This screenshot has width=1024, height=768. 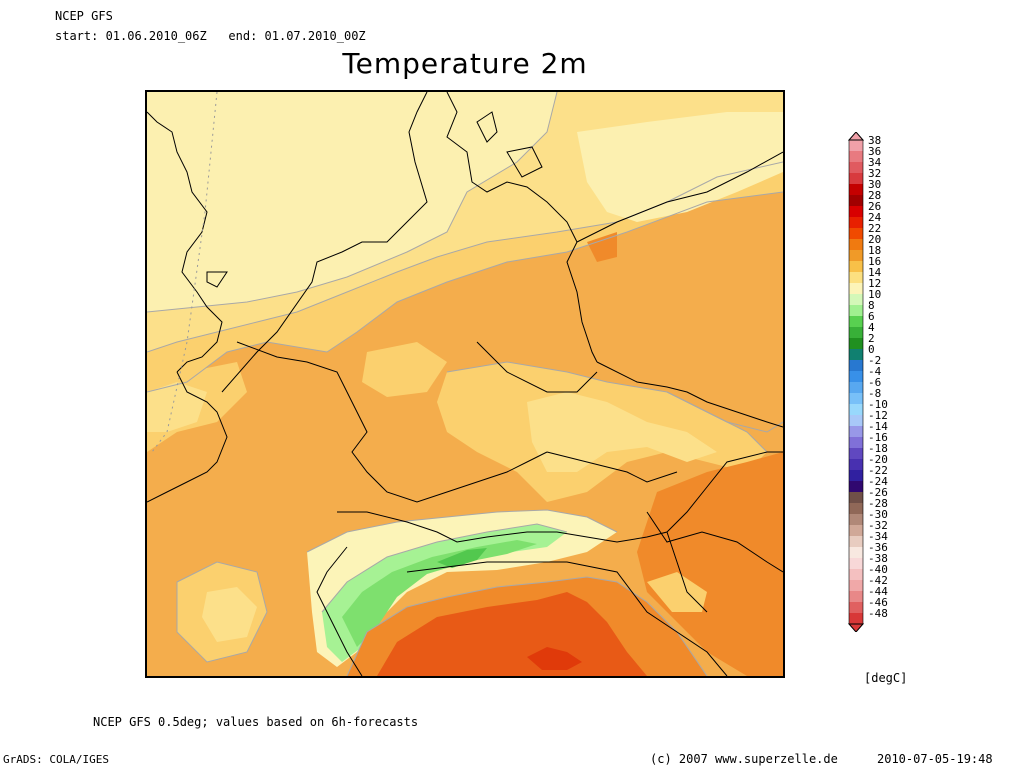 I want to click on legend-tick-label: 10, so click(x=874, y=294).